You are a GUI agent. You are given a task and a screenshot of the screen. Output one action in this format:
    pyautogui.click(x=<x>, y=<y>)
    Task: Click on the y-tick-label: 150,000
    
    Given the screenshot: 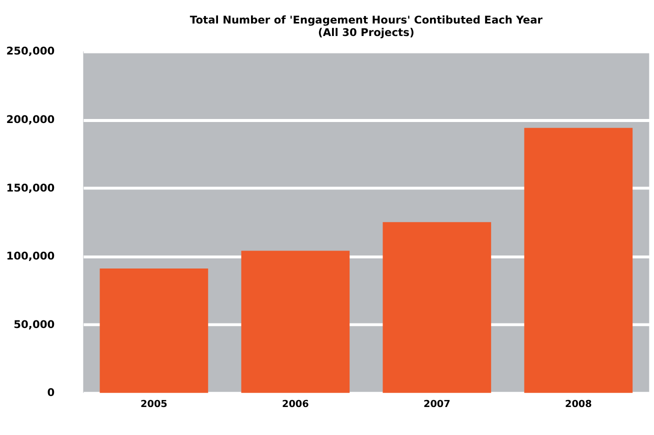 What is the action you would take?
    pyautogui.click(x=30, y=187)
    